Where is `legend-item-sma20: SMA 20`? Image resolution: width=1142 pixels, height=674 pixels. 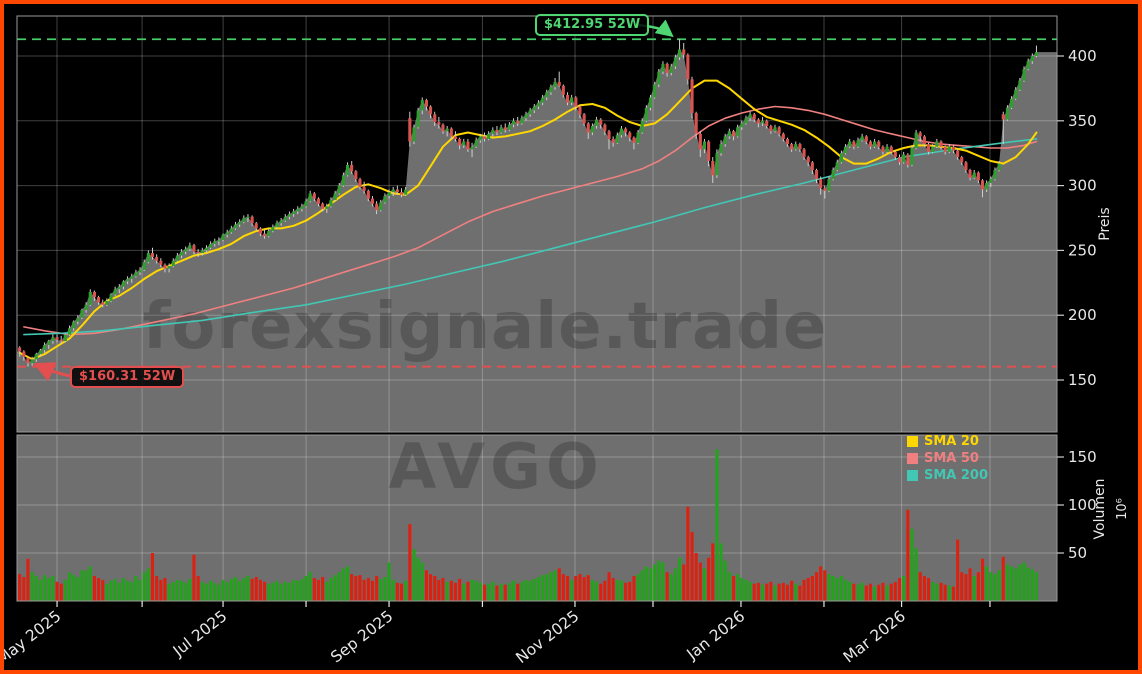 legend-item-sma20: SMA 20 is located at coordinates (947, 441).